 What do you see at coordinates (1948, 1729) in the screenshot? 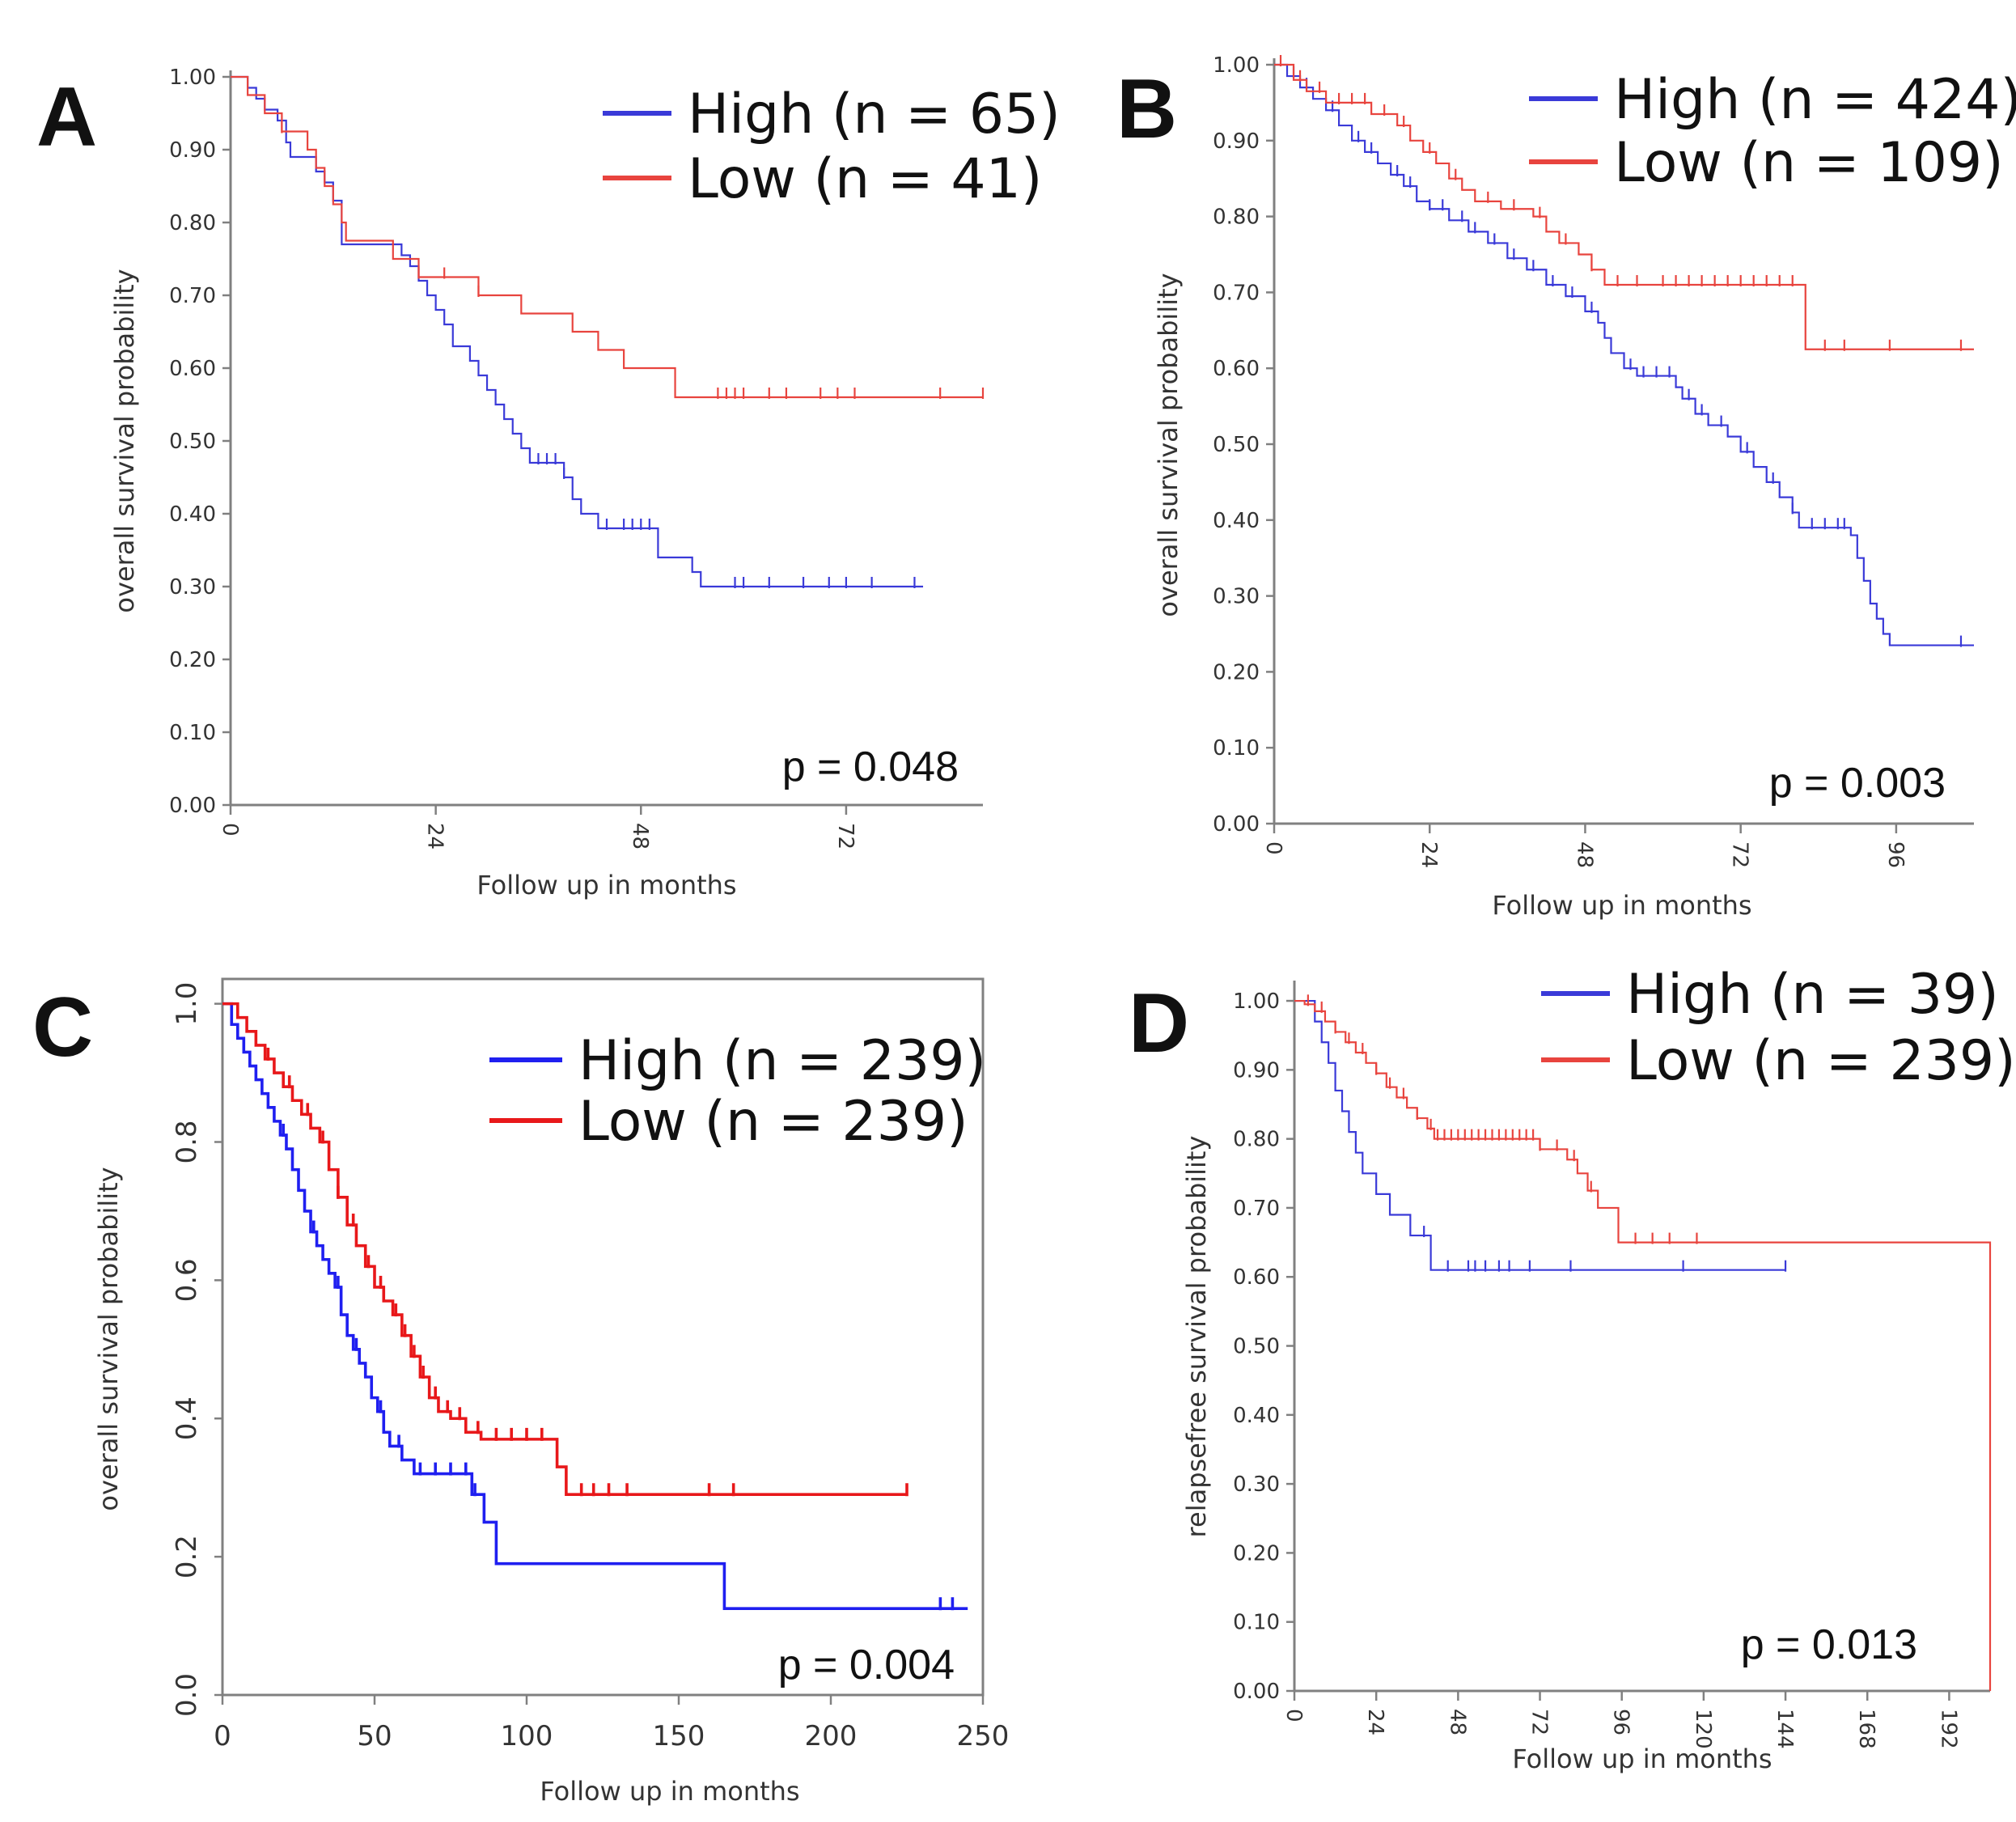
I see `x-tick-label: 192` at bounding box center [1948, 1729].